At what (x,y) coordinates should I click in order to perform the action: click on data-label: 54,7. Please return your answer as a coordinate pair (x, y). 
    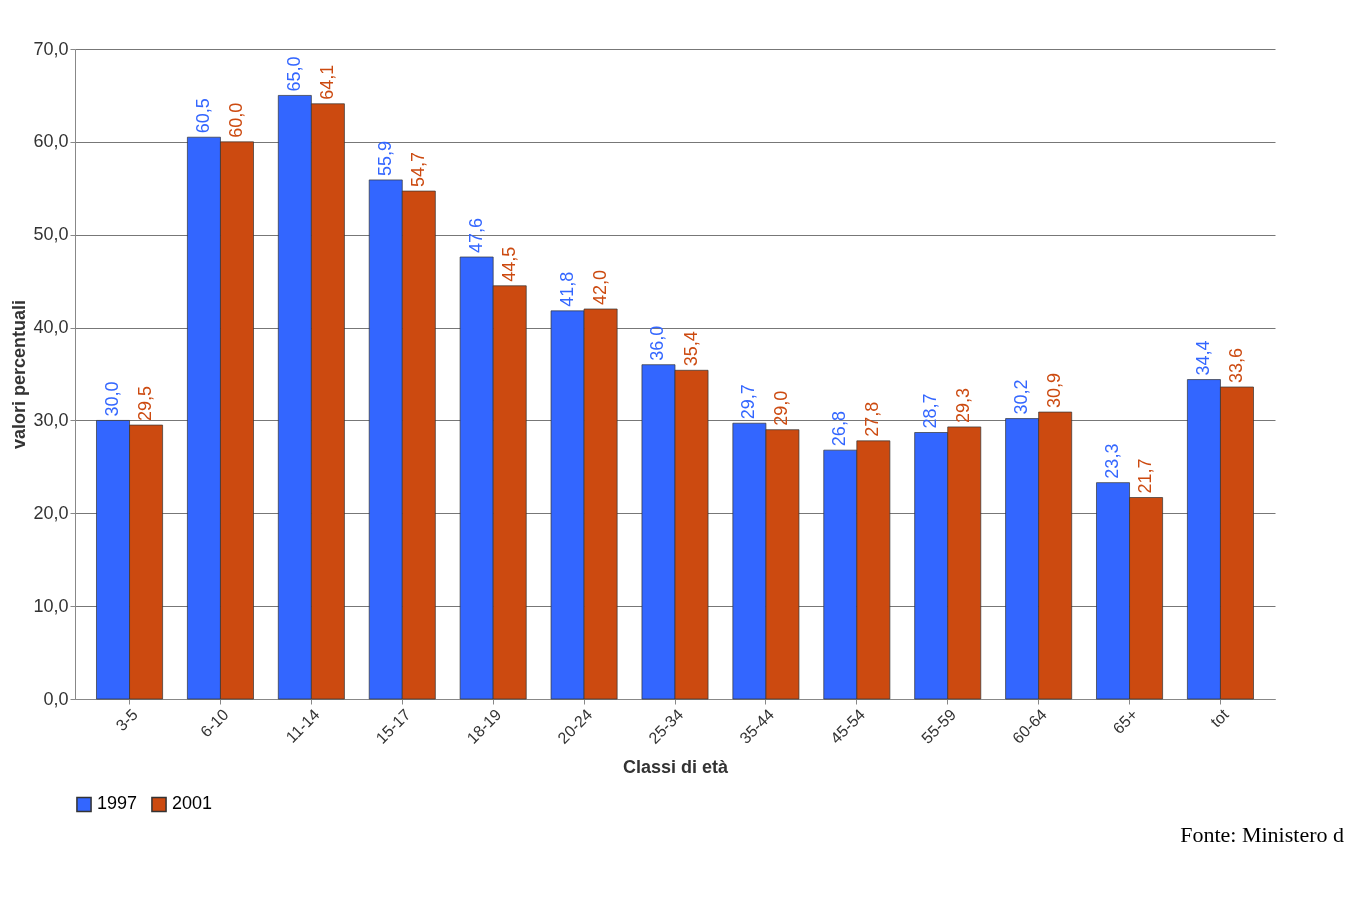
    Looking at the image, I should click on (417, 170).